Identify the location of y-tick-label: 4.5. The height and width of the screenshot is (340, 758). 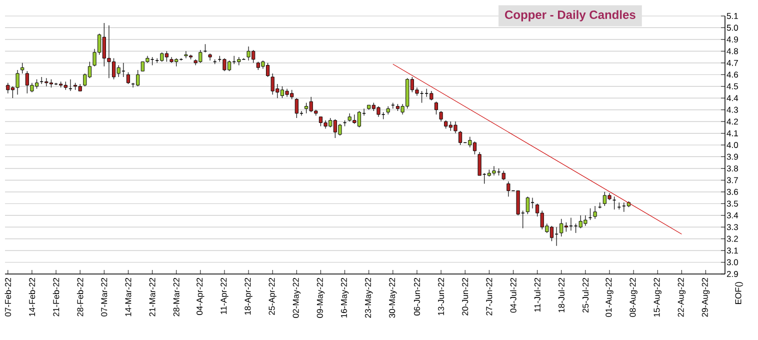
(732, 86).